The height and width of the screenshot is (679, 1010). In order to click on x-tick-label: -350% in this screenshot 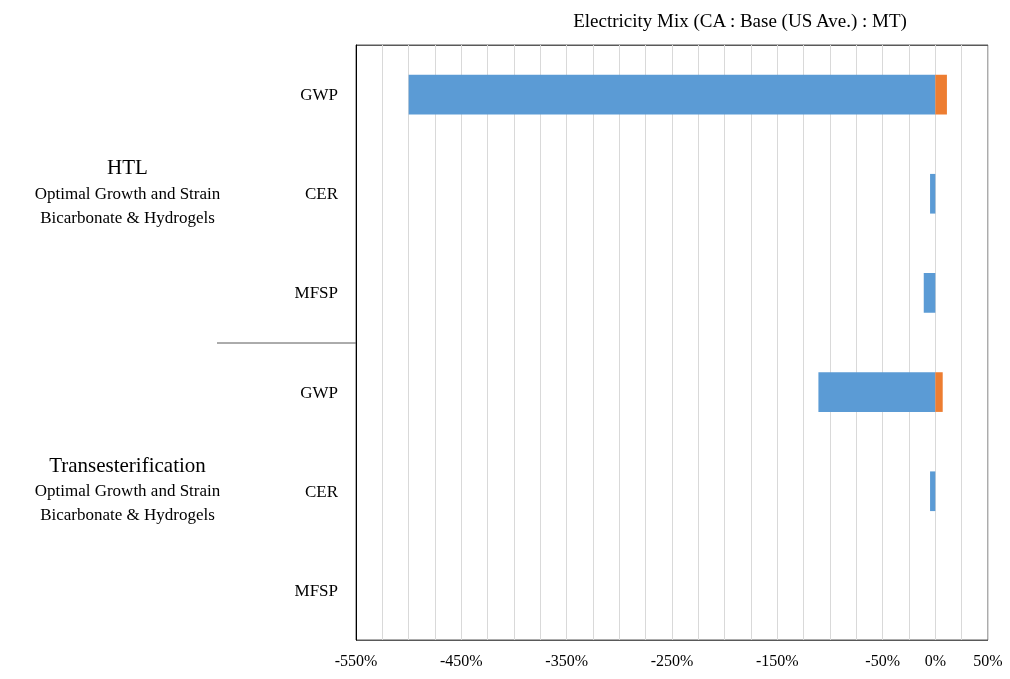, I will do `click(566, 660)`.